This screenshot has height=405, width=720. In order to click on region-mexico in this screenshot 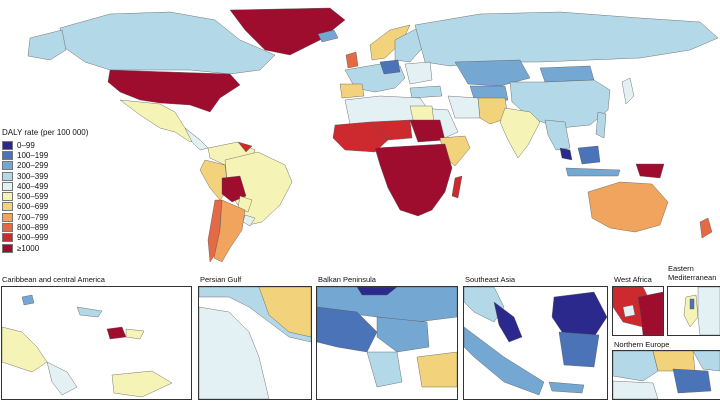, I will do `click(160, 121)`.